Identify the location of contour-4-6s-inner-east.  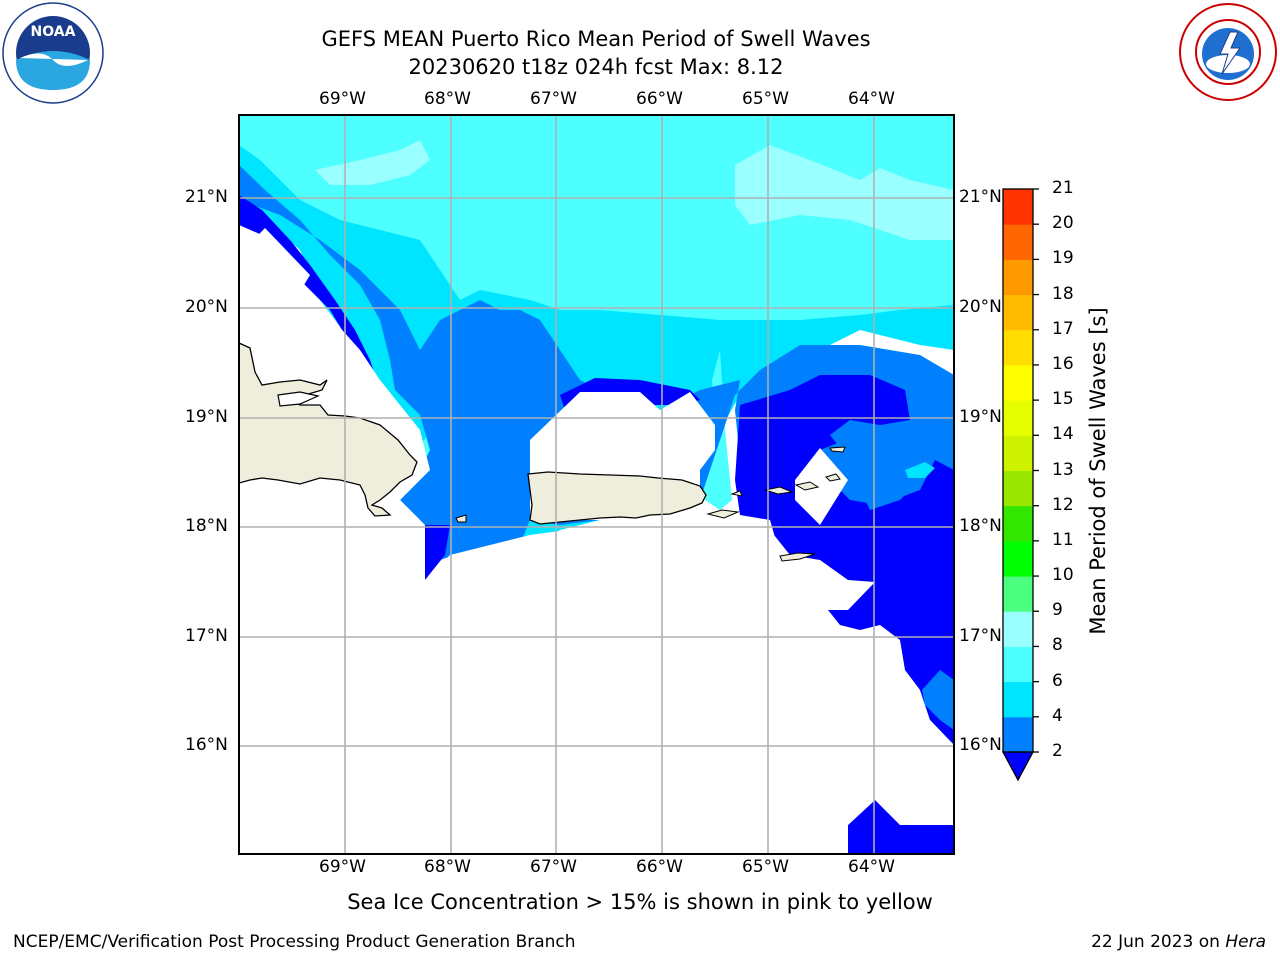
(920, 470).